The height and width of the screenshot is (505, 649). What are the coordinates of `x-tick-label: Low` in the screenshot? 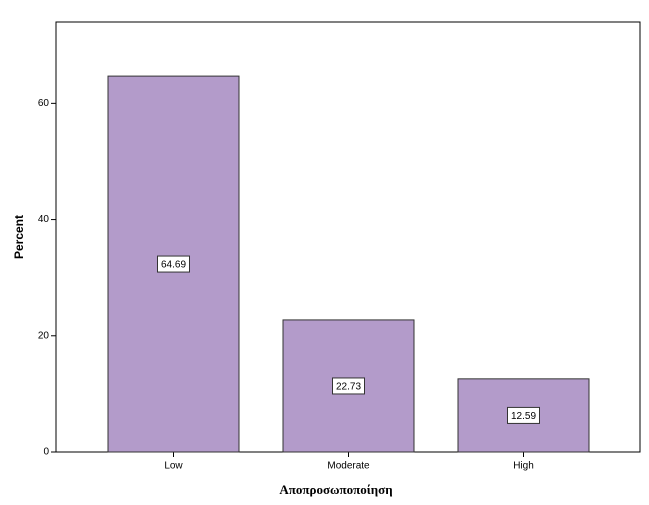 It's located at (173, 466).